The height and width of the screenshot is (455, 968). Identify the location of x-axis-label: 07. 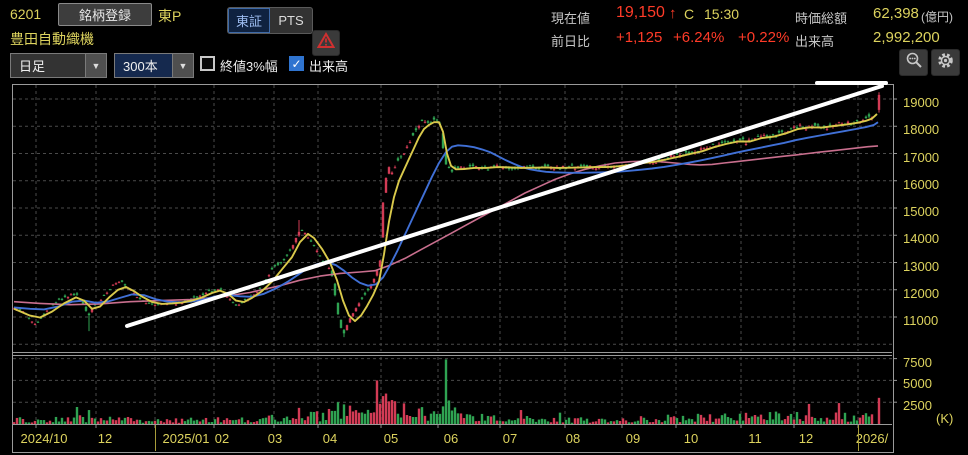
(510, 438).